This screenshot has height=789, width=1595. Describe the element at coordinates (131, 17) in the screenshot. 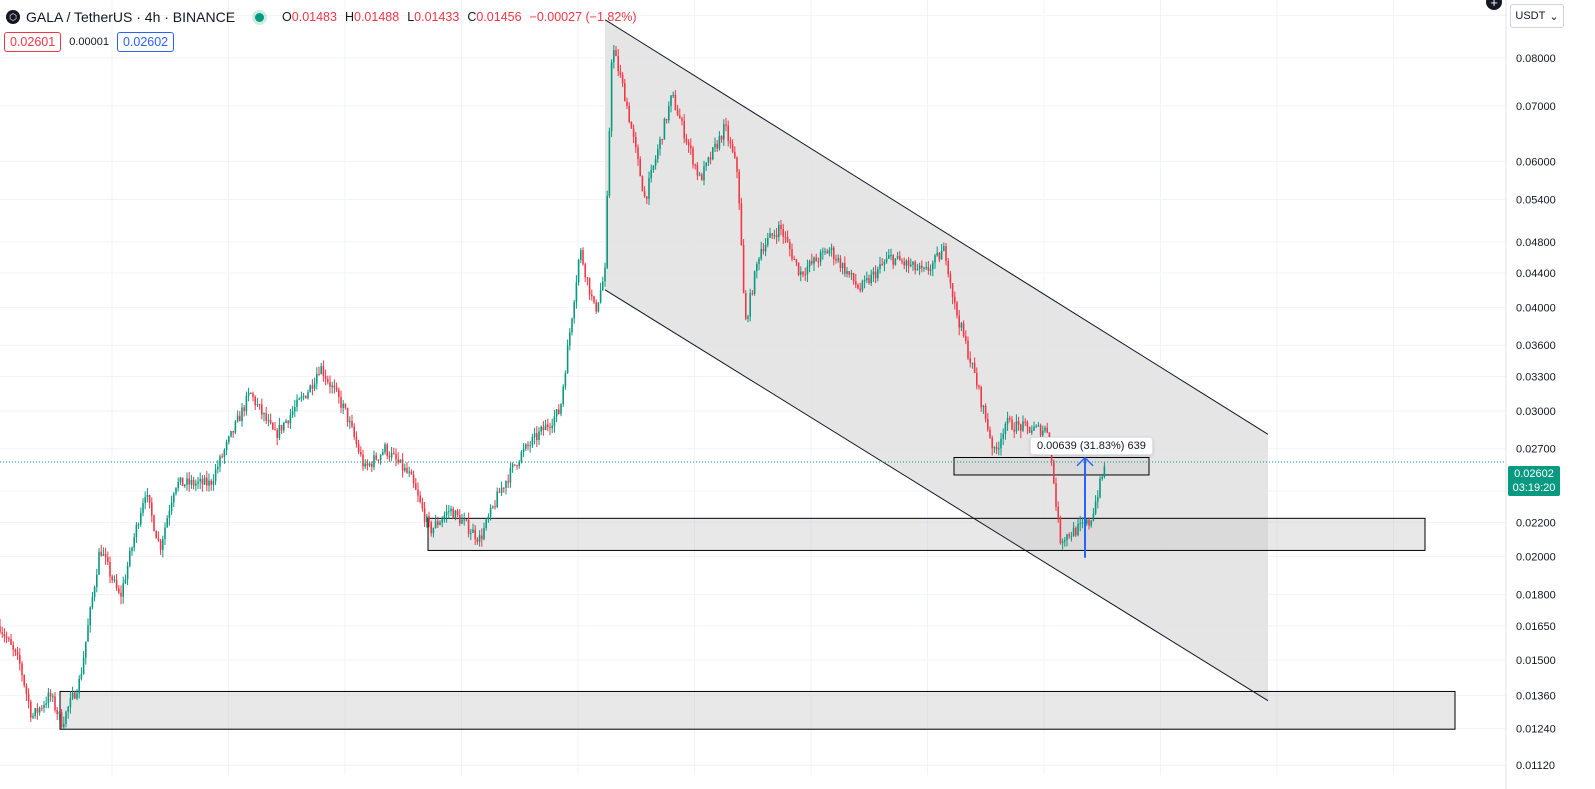

I see `symbol-title: GALA / TetherUS · 4h · BINANCE` at that location.